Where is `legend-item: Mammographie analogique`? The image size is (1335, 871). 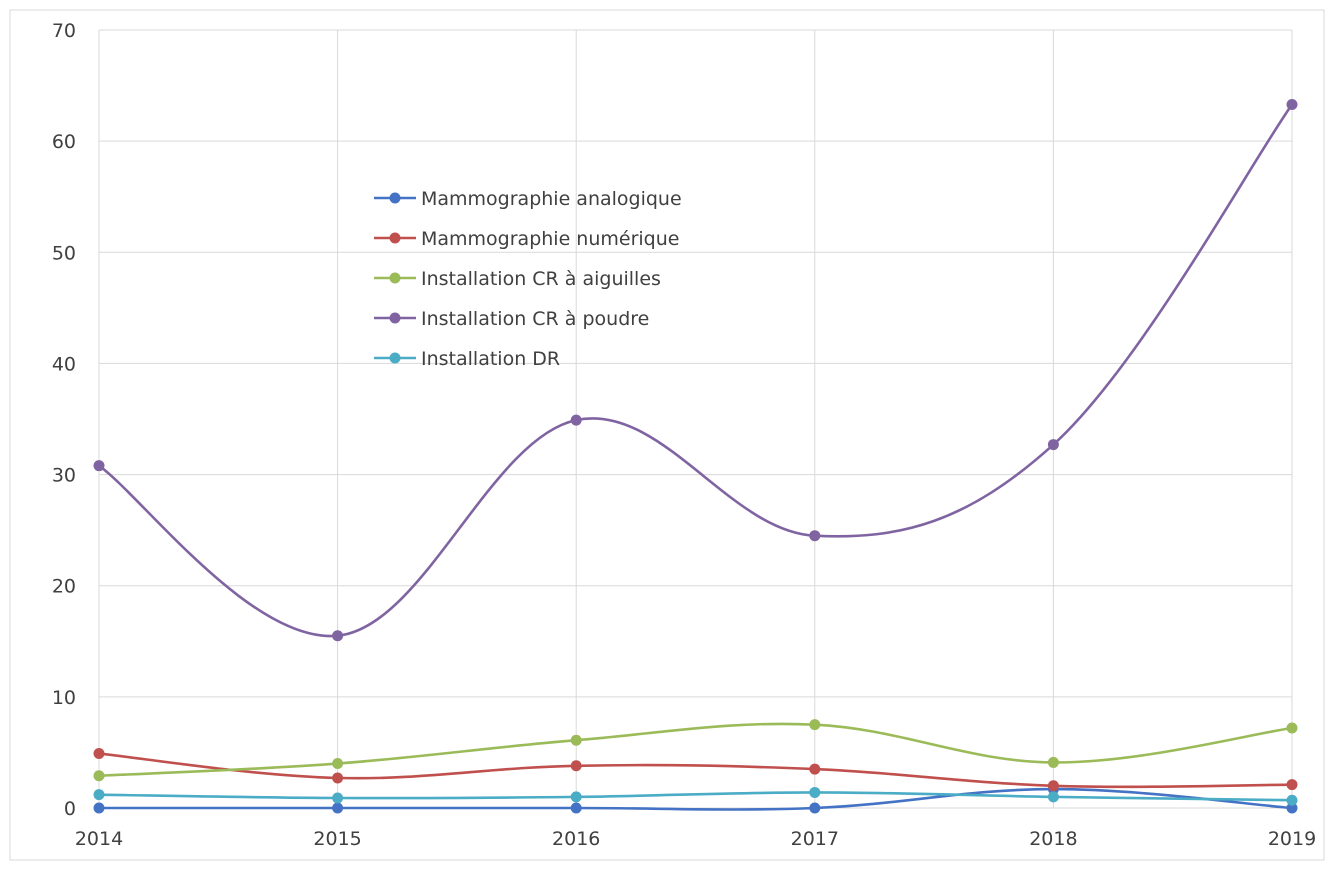
legend-item: Mammographie analogique is located at coordinates (528, 199).